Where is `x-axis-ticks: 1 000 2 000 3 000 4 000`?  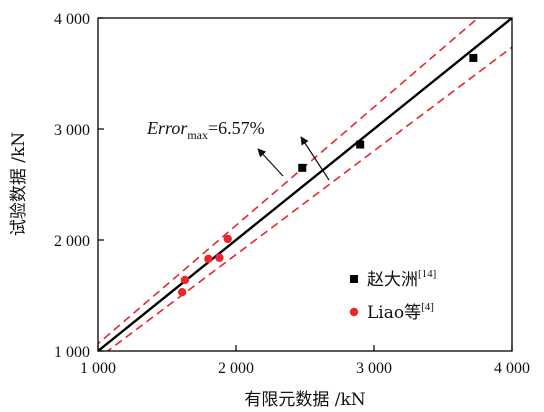
x-axis-ticks: 1 000 2 000 3 000 4 000 is located at coordinates (305, 361).